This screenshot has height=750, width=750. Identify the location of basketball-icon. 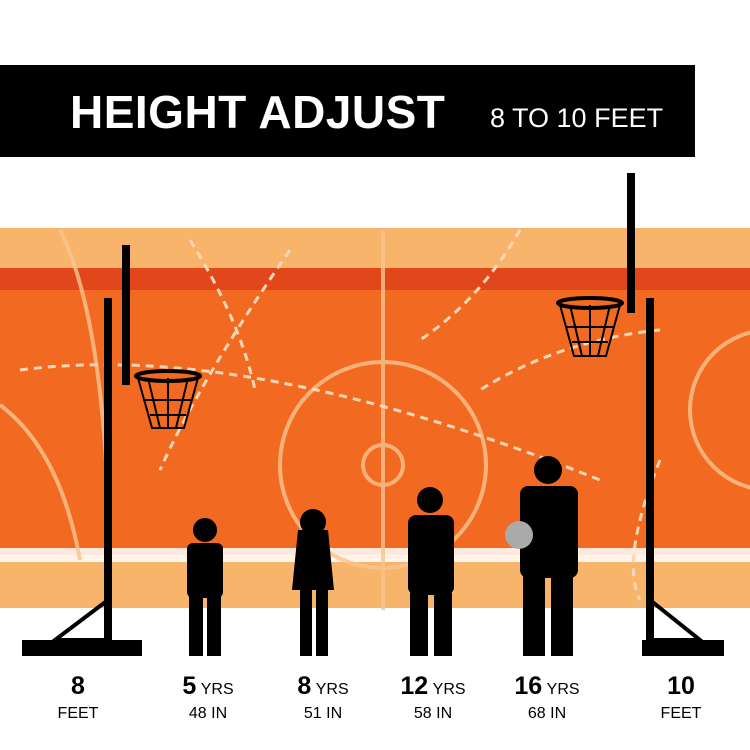
(519, 535).